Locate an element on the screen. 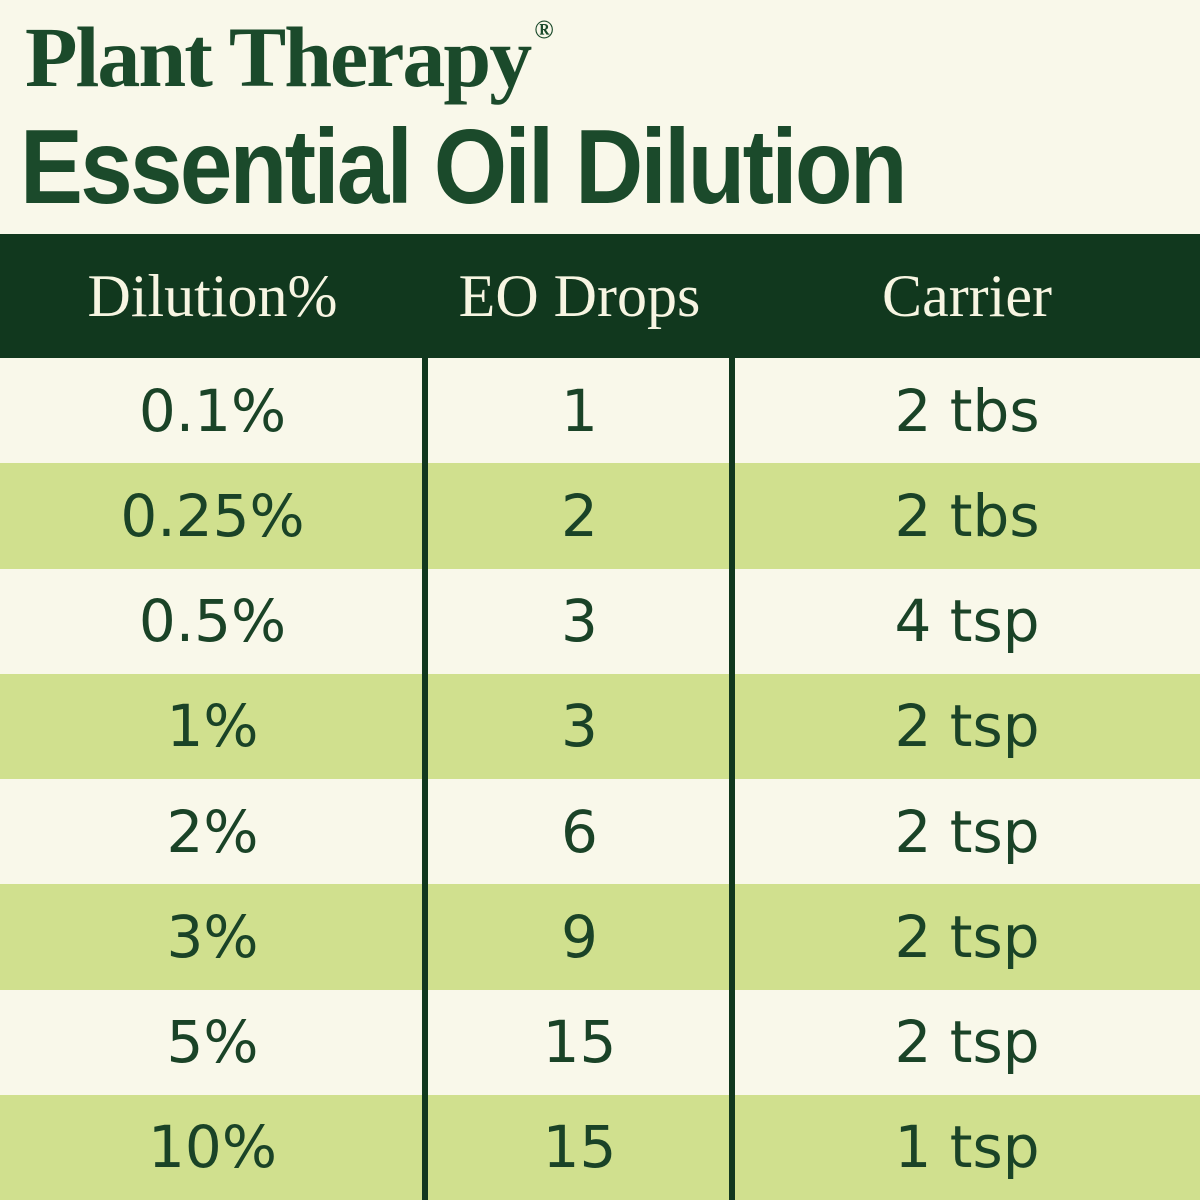  dilution-cell: 5% is located at coordinates (212, 1042).